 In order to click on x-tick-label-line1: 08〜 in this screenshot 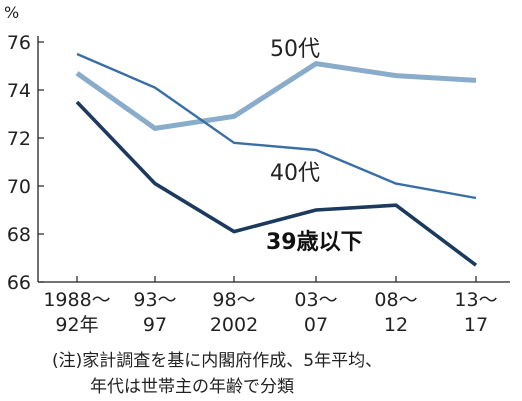, I will do `click(395, 300)`.